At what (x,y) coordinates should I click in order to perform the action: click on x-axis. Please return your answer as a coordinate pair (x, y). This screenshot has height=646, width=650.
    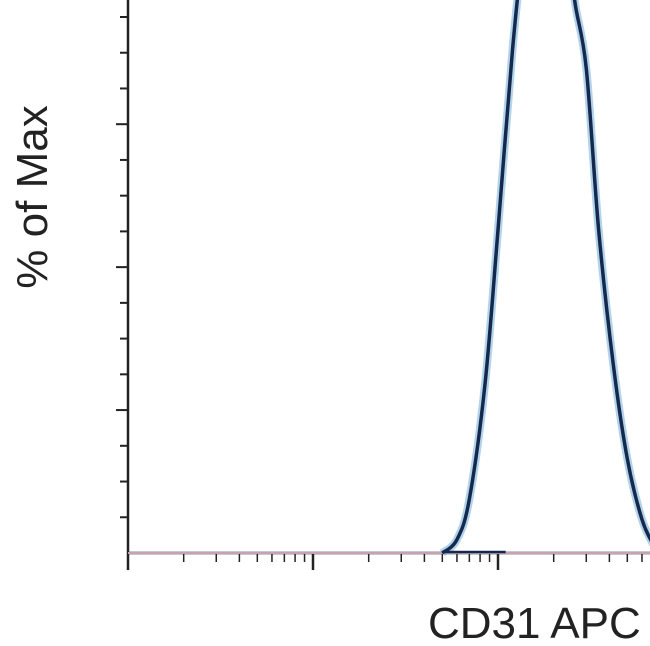
    Looking at the image, I should click on (388, 560).